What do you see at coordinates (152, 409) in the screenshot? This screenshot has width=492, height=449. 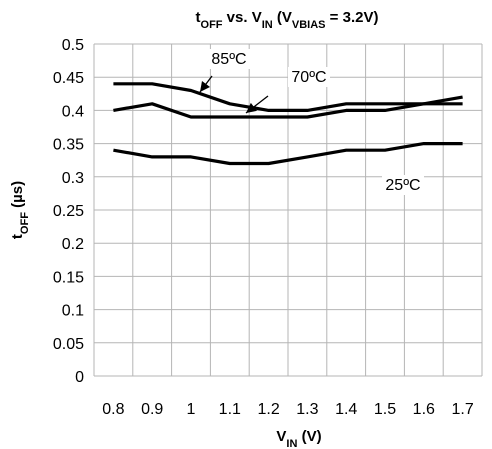 I see `x-tick-label: 0.9` at bounding box center [152, 409].